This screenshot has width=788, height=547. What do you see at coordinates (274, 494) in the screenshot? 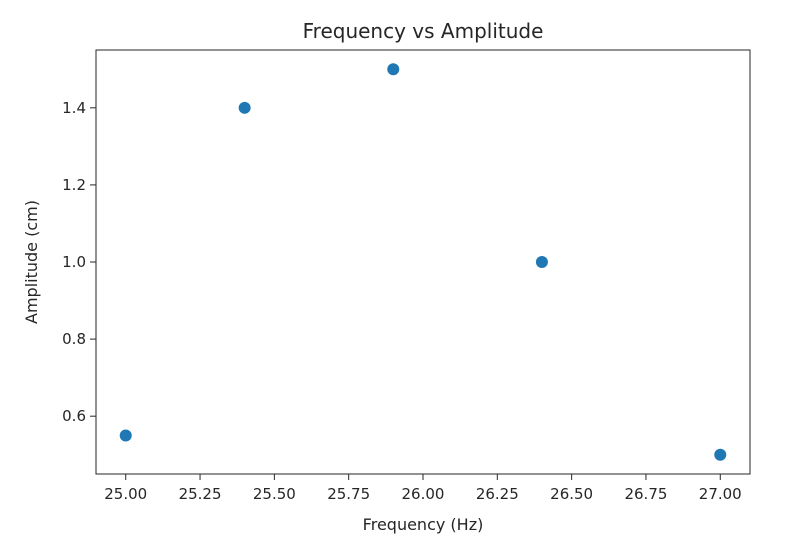
I see `x-tick-label: 25.50` at bounding box center [274, 494].